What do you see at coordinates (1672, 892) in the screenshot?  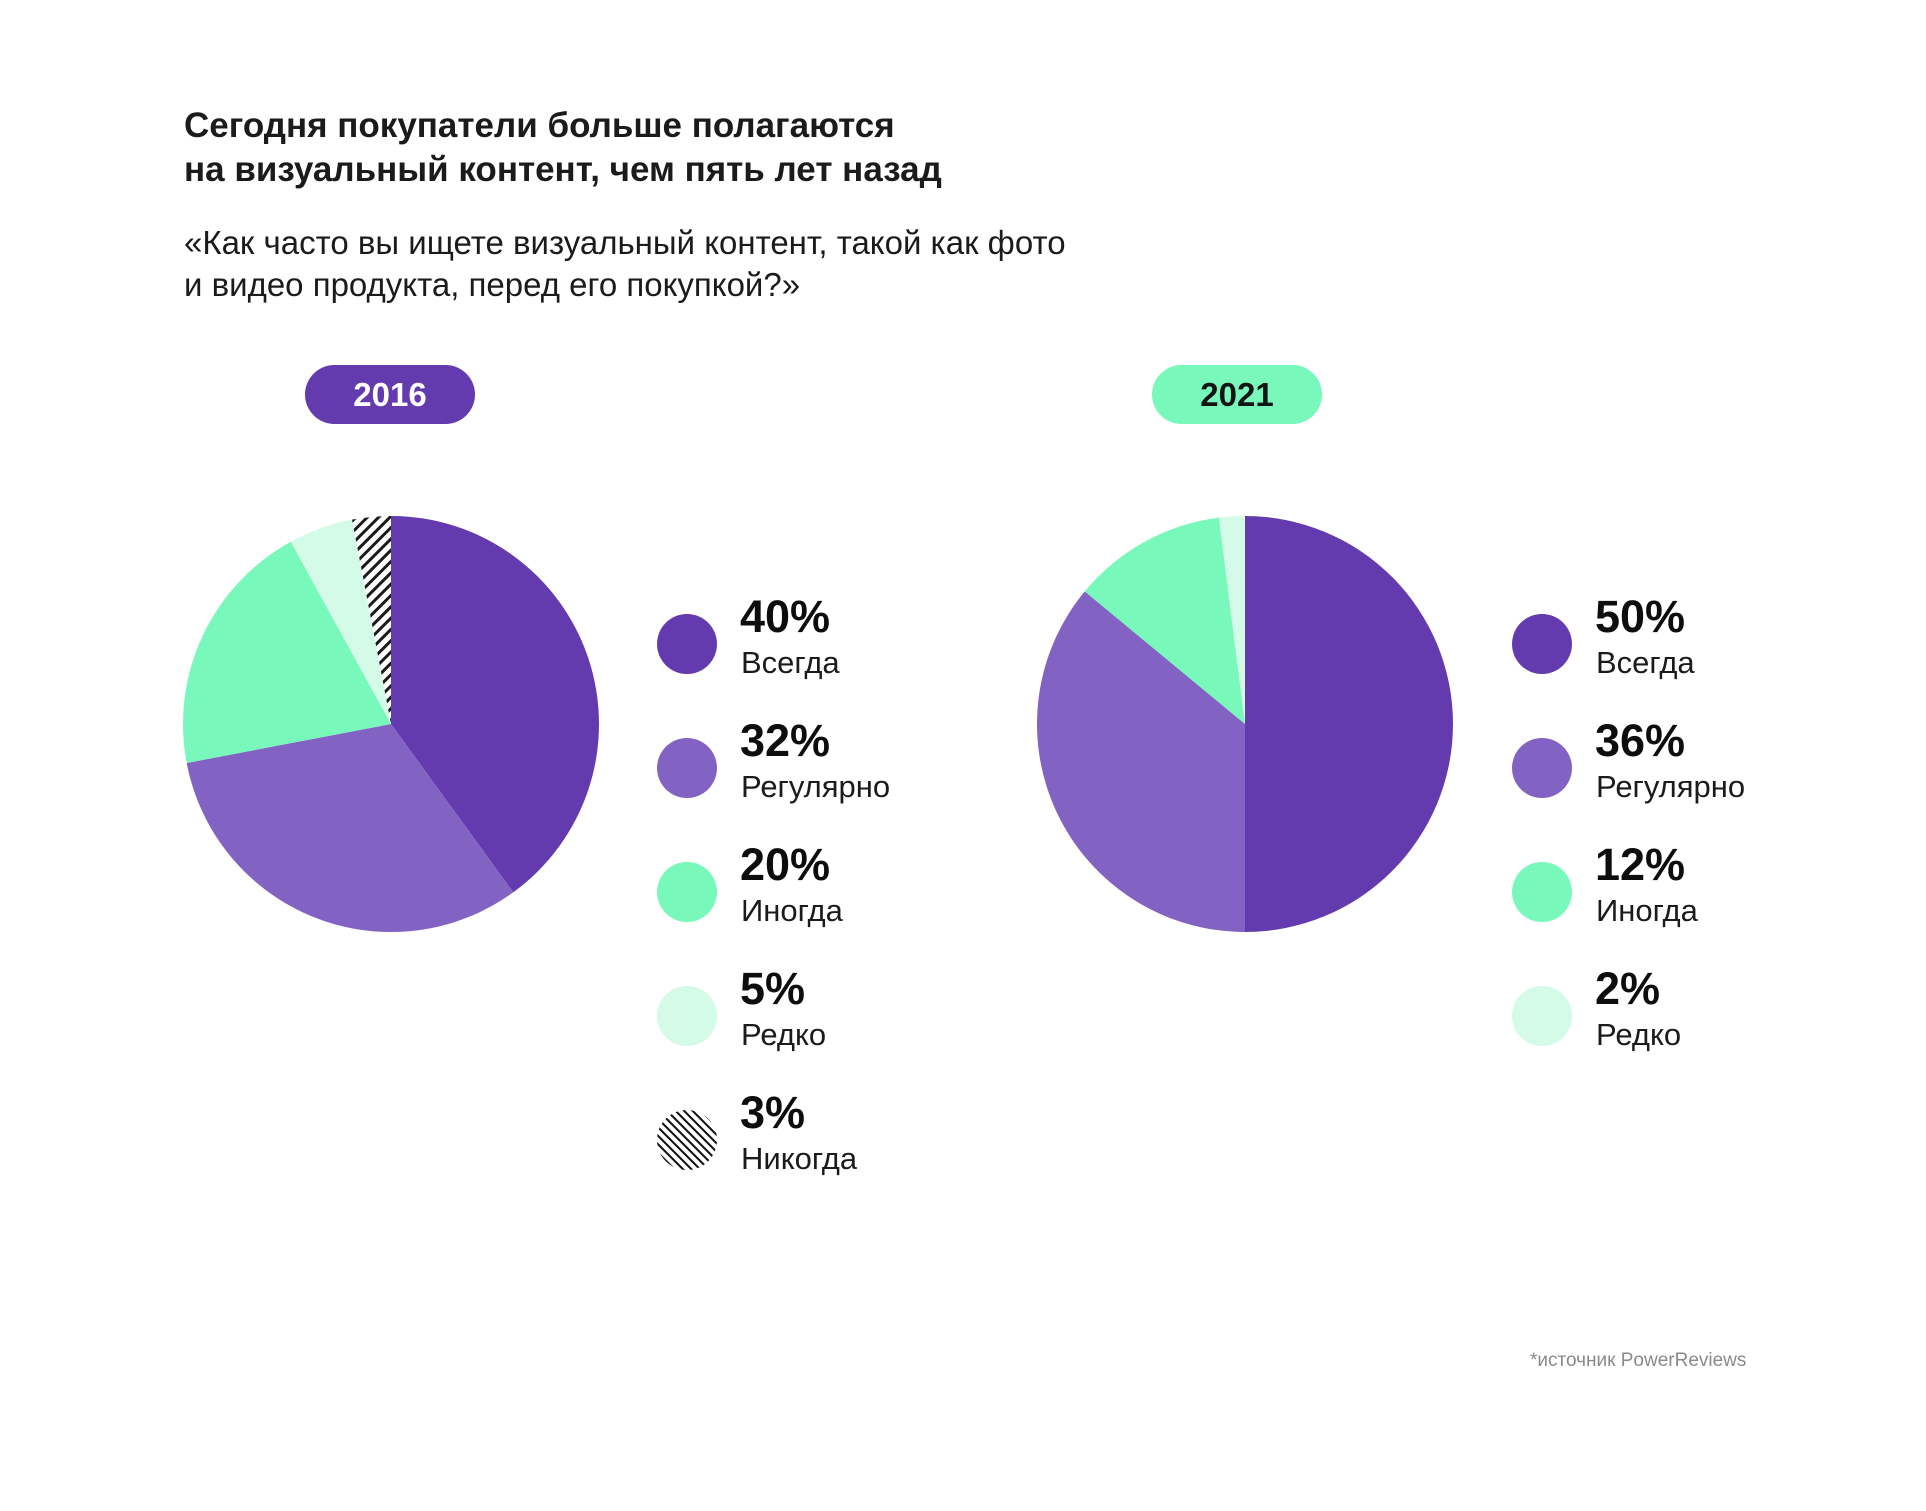 I see `legend-item-2021-sometimes: 12% Иногда` at bounding box center [1672, 892].